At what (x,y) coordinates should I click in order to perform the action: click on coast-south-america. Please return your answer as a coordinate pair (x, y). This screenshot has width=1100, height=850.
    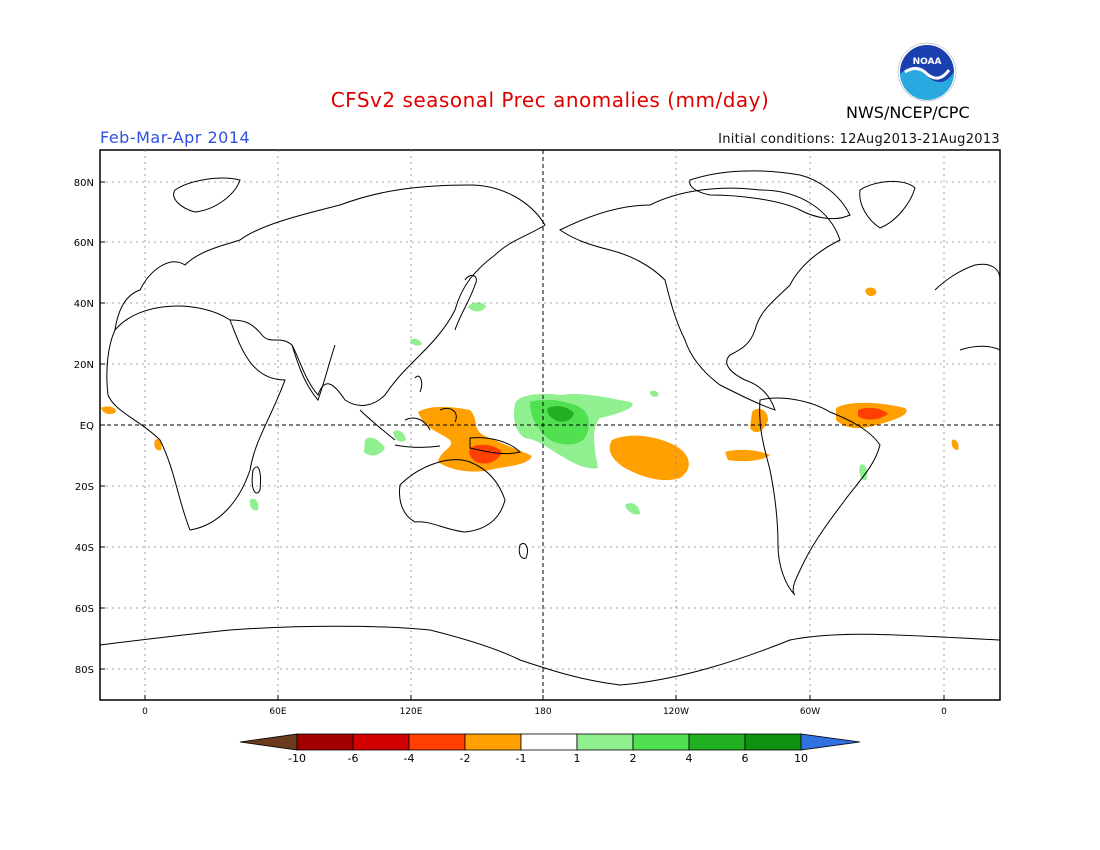
    Looking at the image, I should click on (820, 496).